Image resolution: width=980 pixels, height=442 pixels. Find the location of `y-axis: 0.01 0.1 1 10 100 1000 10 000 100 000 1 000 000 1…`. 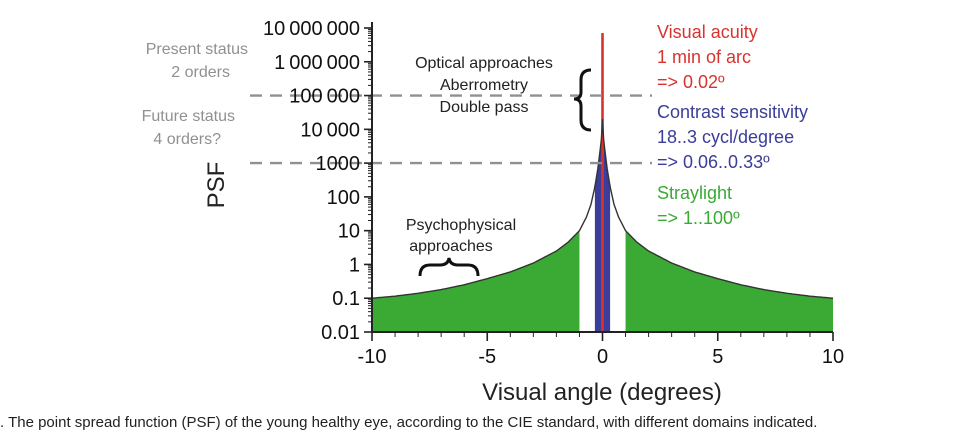

y-axis: 0.01 0.1 1 10 100 1000 10 000 100 000 1 000 000 1… is located at coordinates (318, 181).